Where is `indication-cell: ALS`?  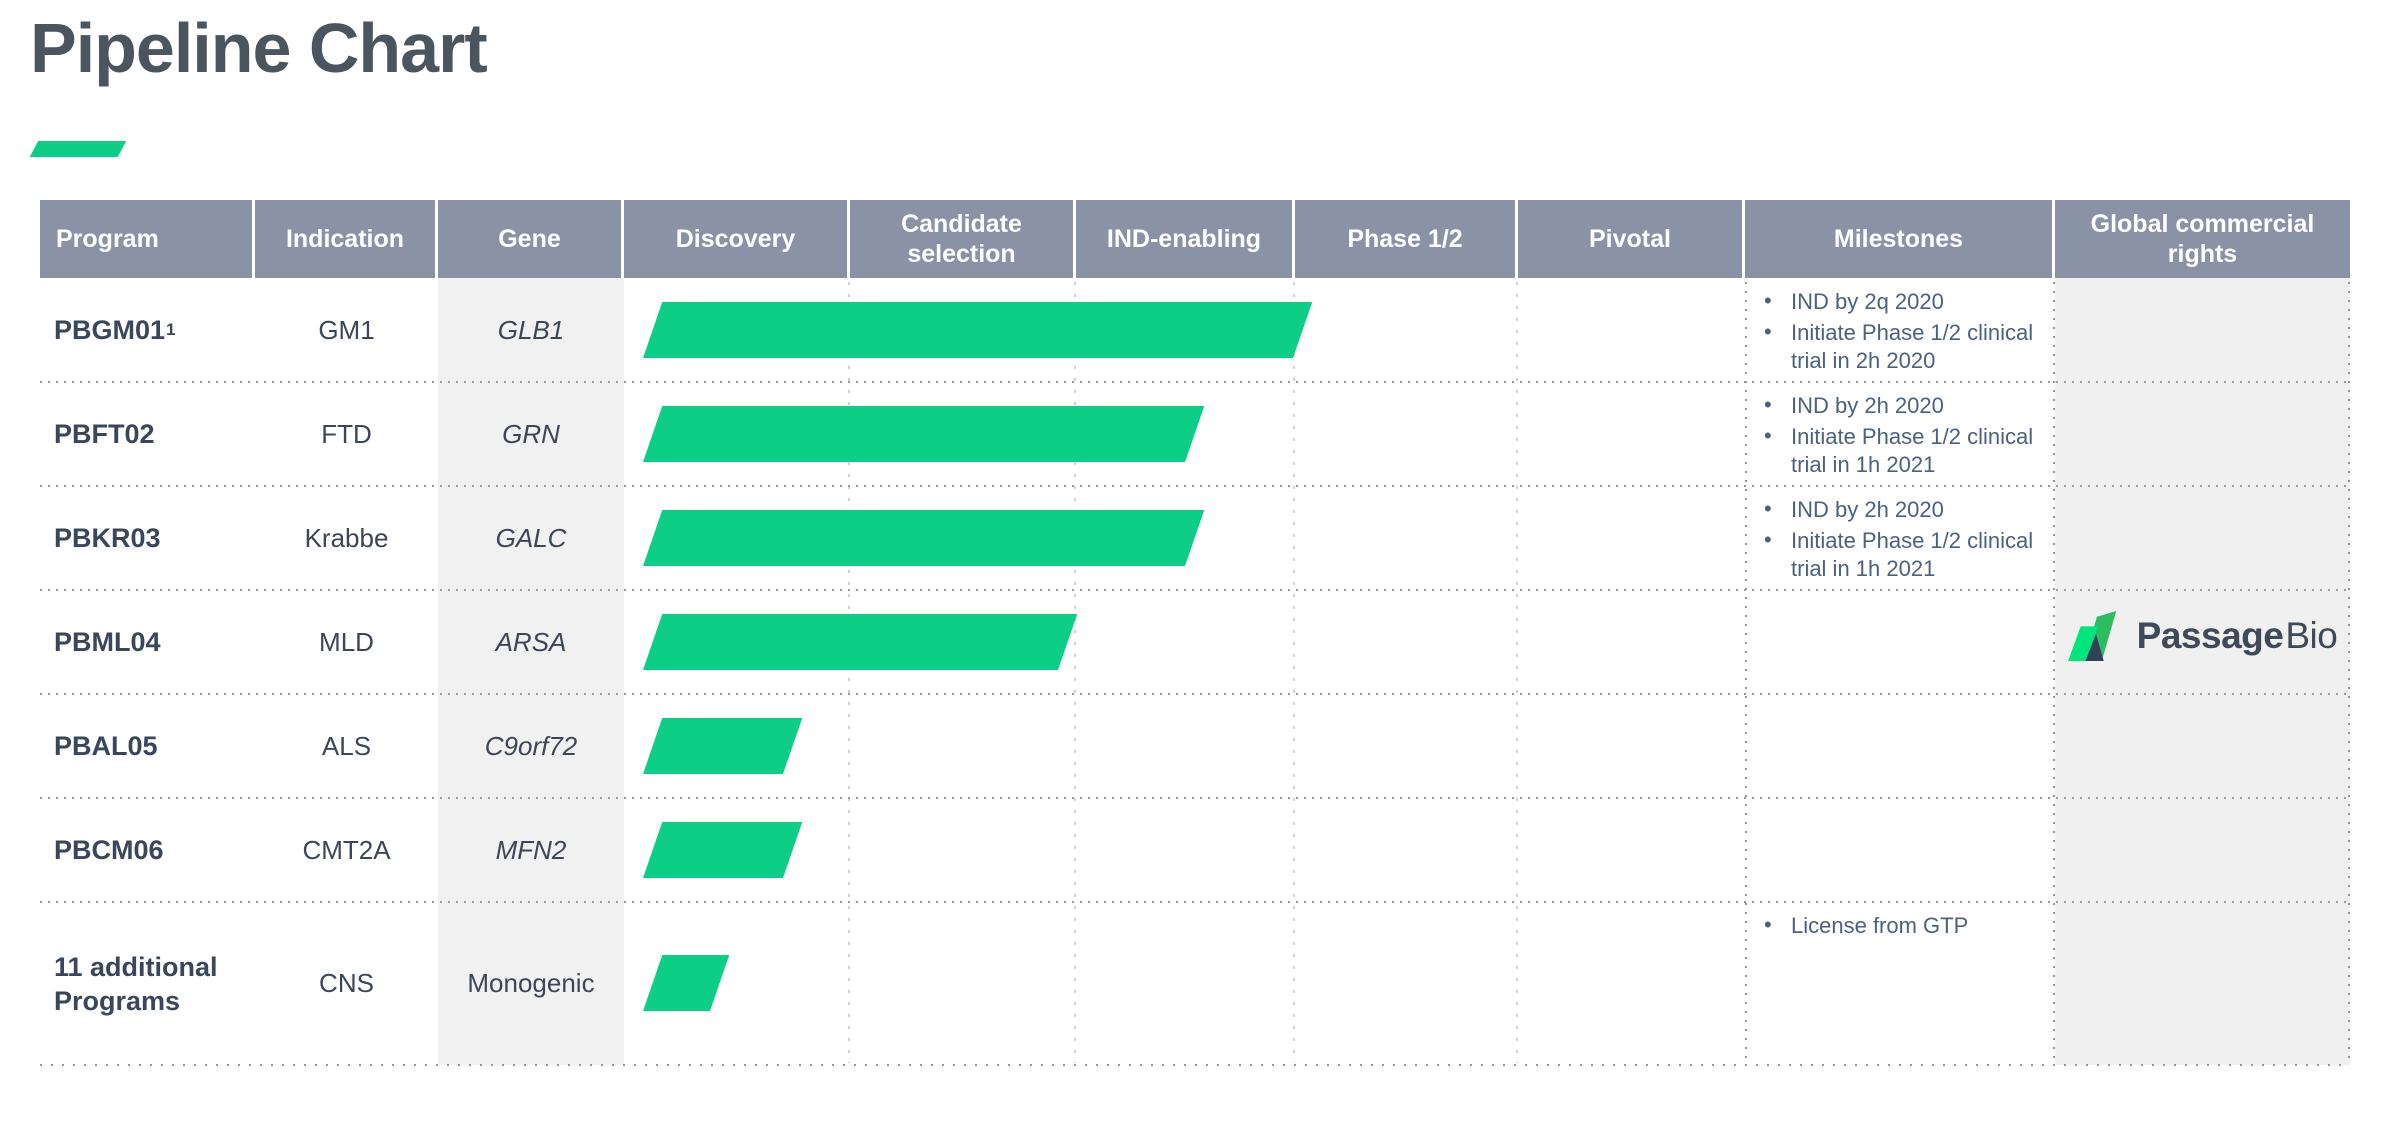 indication-cell: ALS is located at coordinates (346, 745).